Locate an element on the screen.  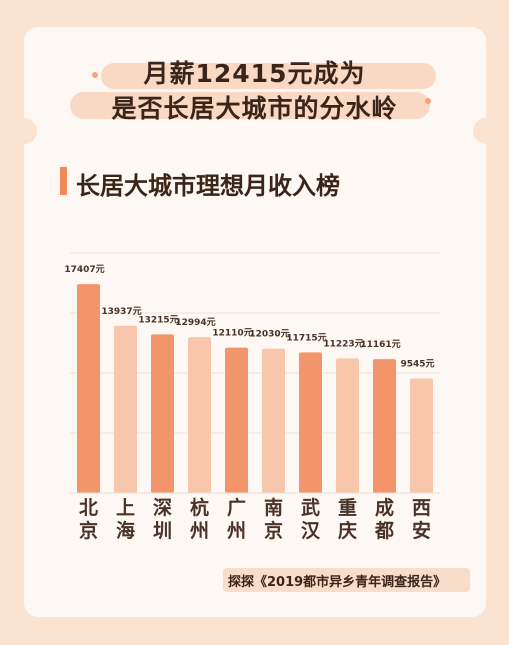
section-marker is located at coordinates (63, 181).